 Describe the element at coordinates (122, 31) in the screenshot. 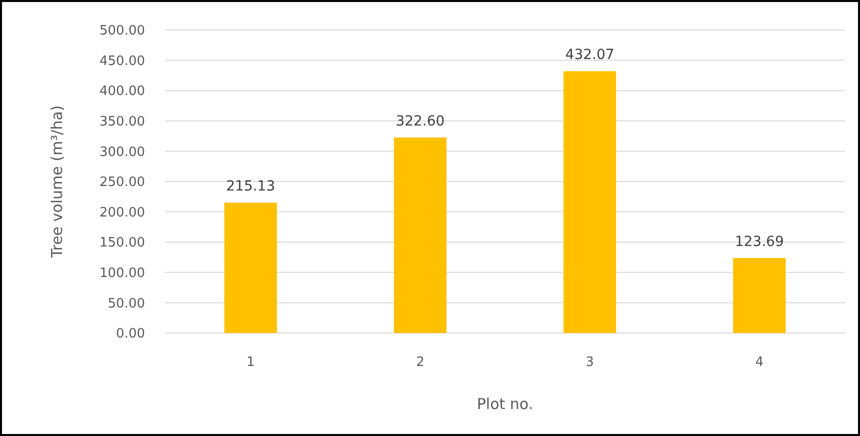

I see `y-tick-label: 500.00` at that location.